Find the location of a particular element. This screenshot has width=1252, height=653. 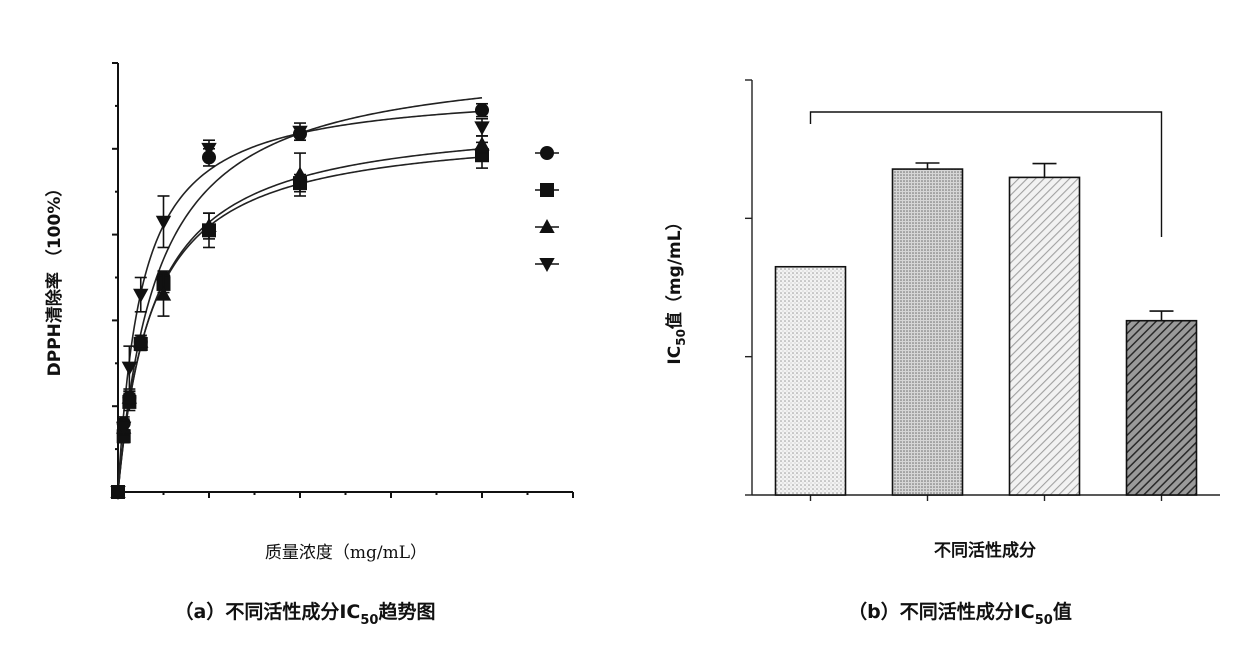

a-legend-marker-LP is located at coordinates (547, 225).